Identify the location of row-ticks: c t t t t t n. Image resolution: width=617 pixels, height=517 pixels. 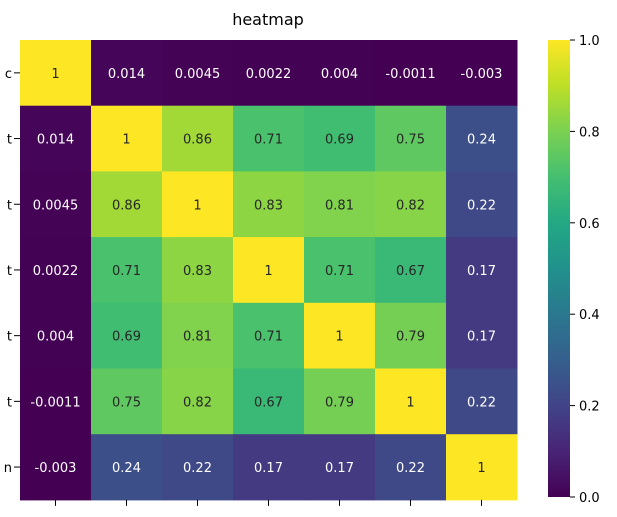
(12, 271).